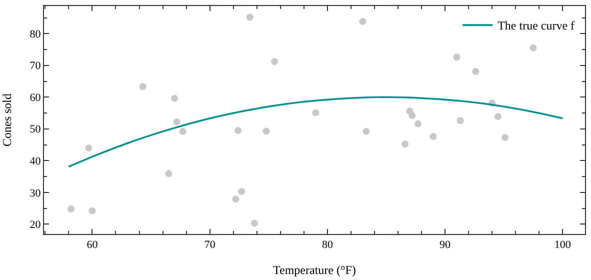 Image resolution: width=591 pixels, height=280 pixels. Describe the element at coordinates (563, 245) in the screenshot. I see `x-tick-label: 100` at that location.